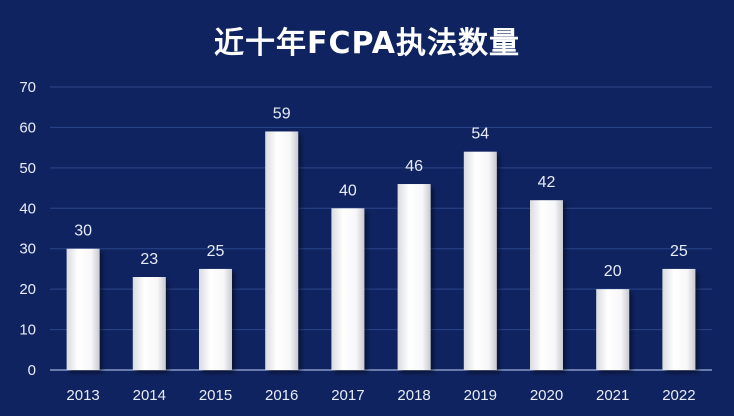 This screenshot has height=416, width=734. Describe the element at coordinates (149, 395) in the screenshot. I see `x-tick-label: 2014` at that location.